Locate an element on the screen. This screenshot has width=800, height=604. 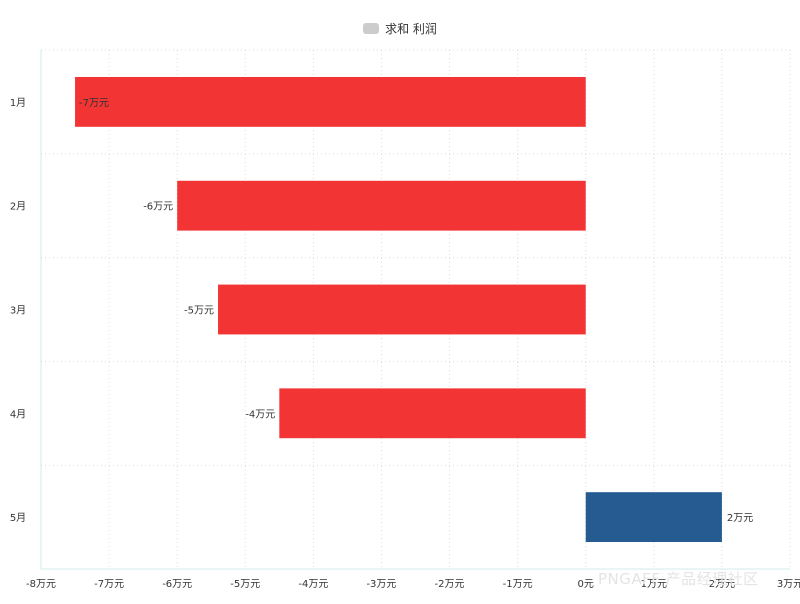
x-tick-label: -1万元 is located at coordinates (518, 584).